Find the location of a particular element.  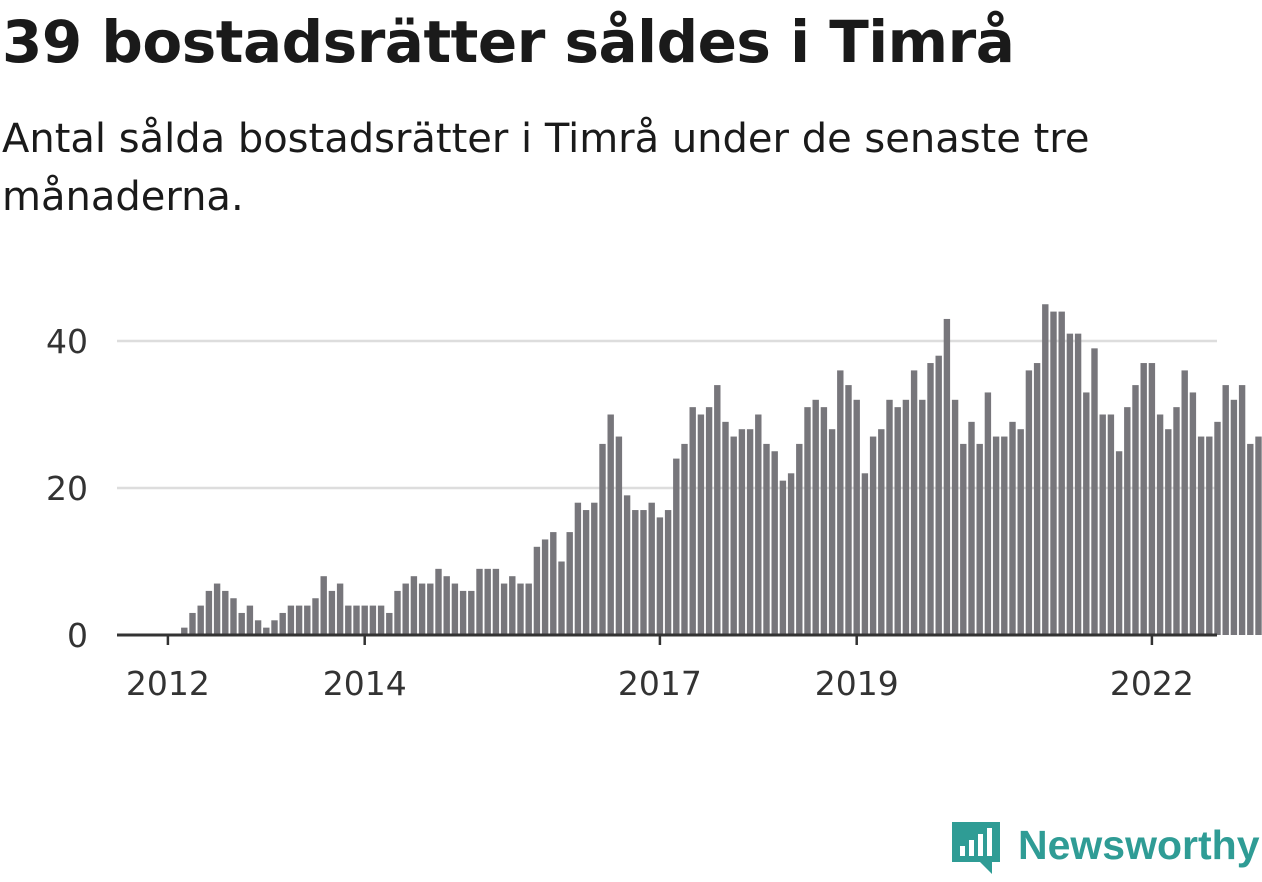

chart-title: 39 bostadsrätter såldes i Timrå is located at coordinates (508, 42).